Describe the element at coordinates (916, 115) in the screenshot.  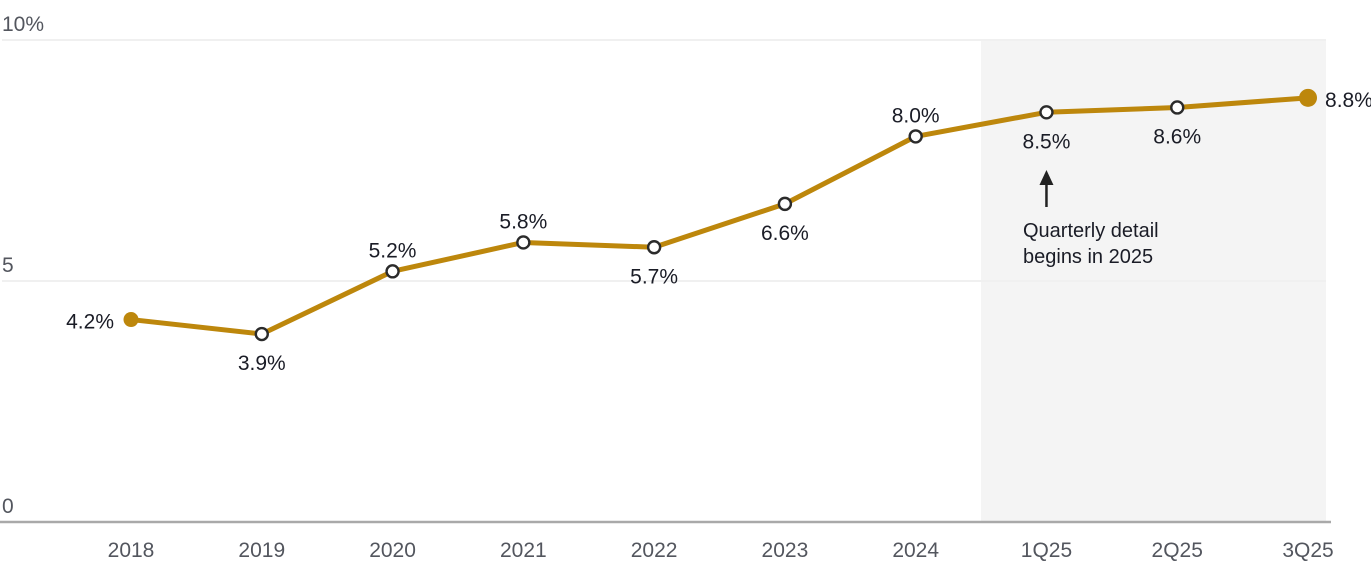
I see `data-point-label: 8.0%` at that location.